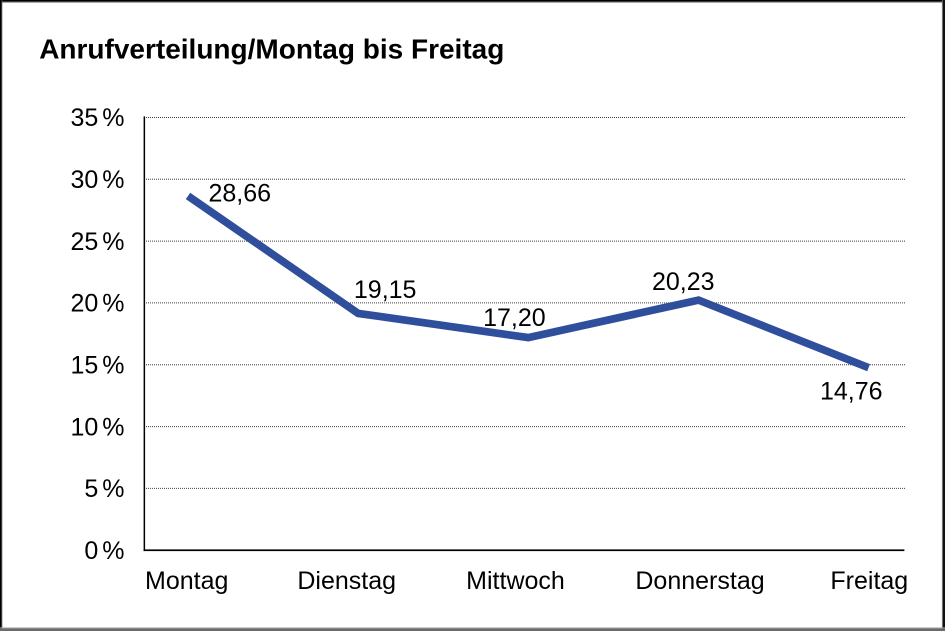 The height and width of the screenshot is (631, 945). I want to click on svg-text:Anrufverteilung/Montag bis Fre: Anrufverteilung/Montag bis Freitag, so click(271, 48).